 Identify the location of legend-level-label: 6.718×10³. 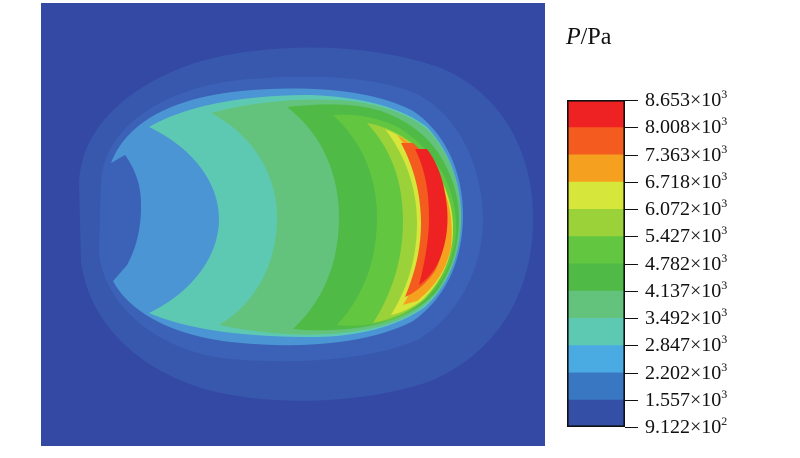
(686, 180).